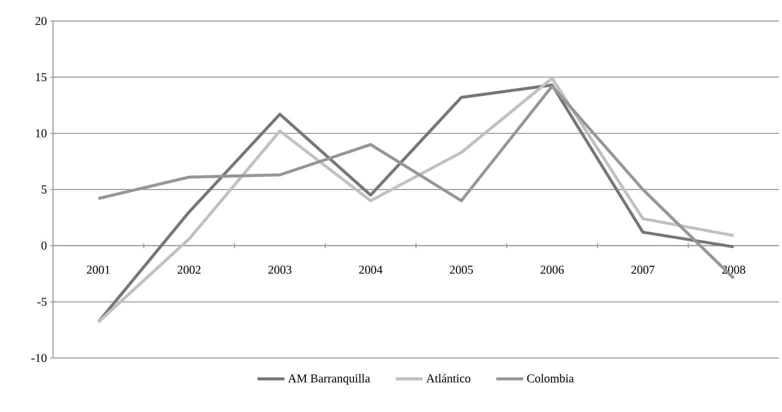 Image resolution: width=782 pixels, height=412 pixels. Describe the element at coordinates (189, 270) in the screenshot. I see `x-tick-label: 2002` at that location.